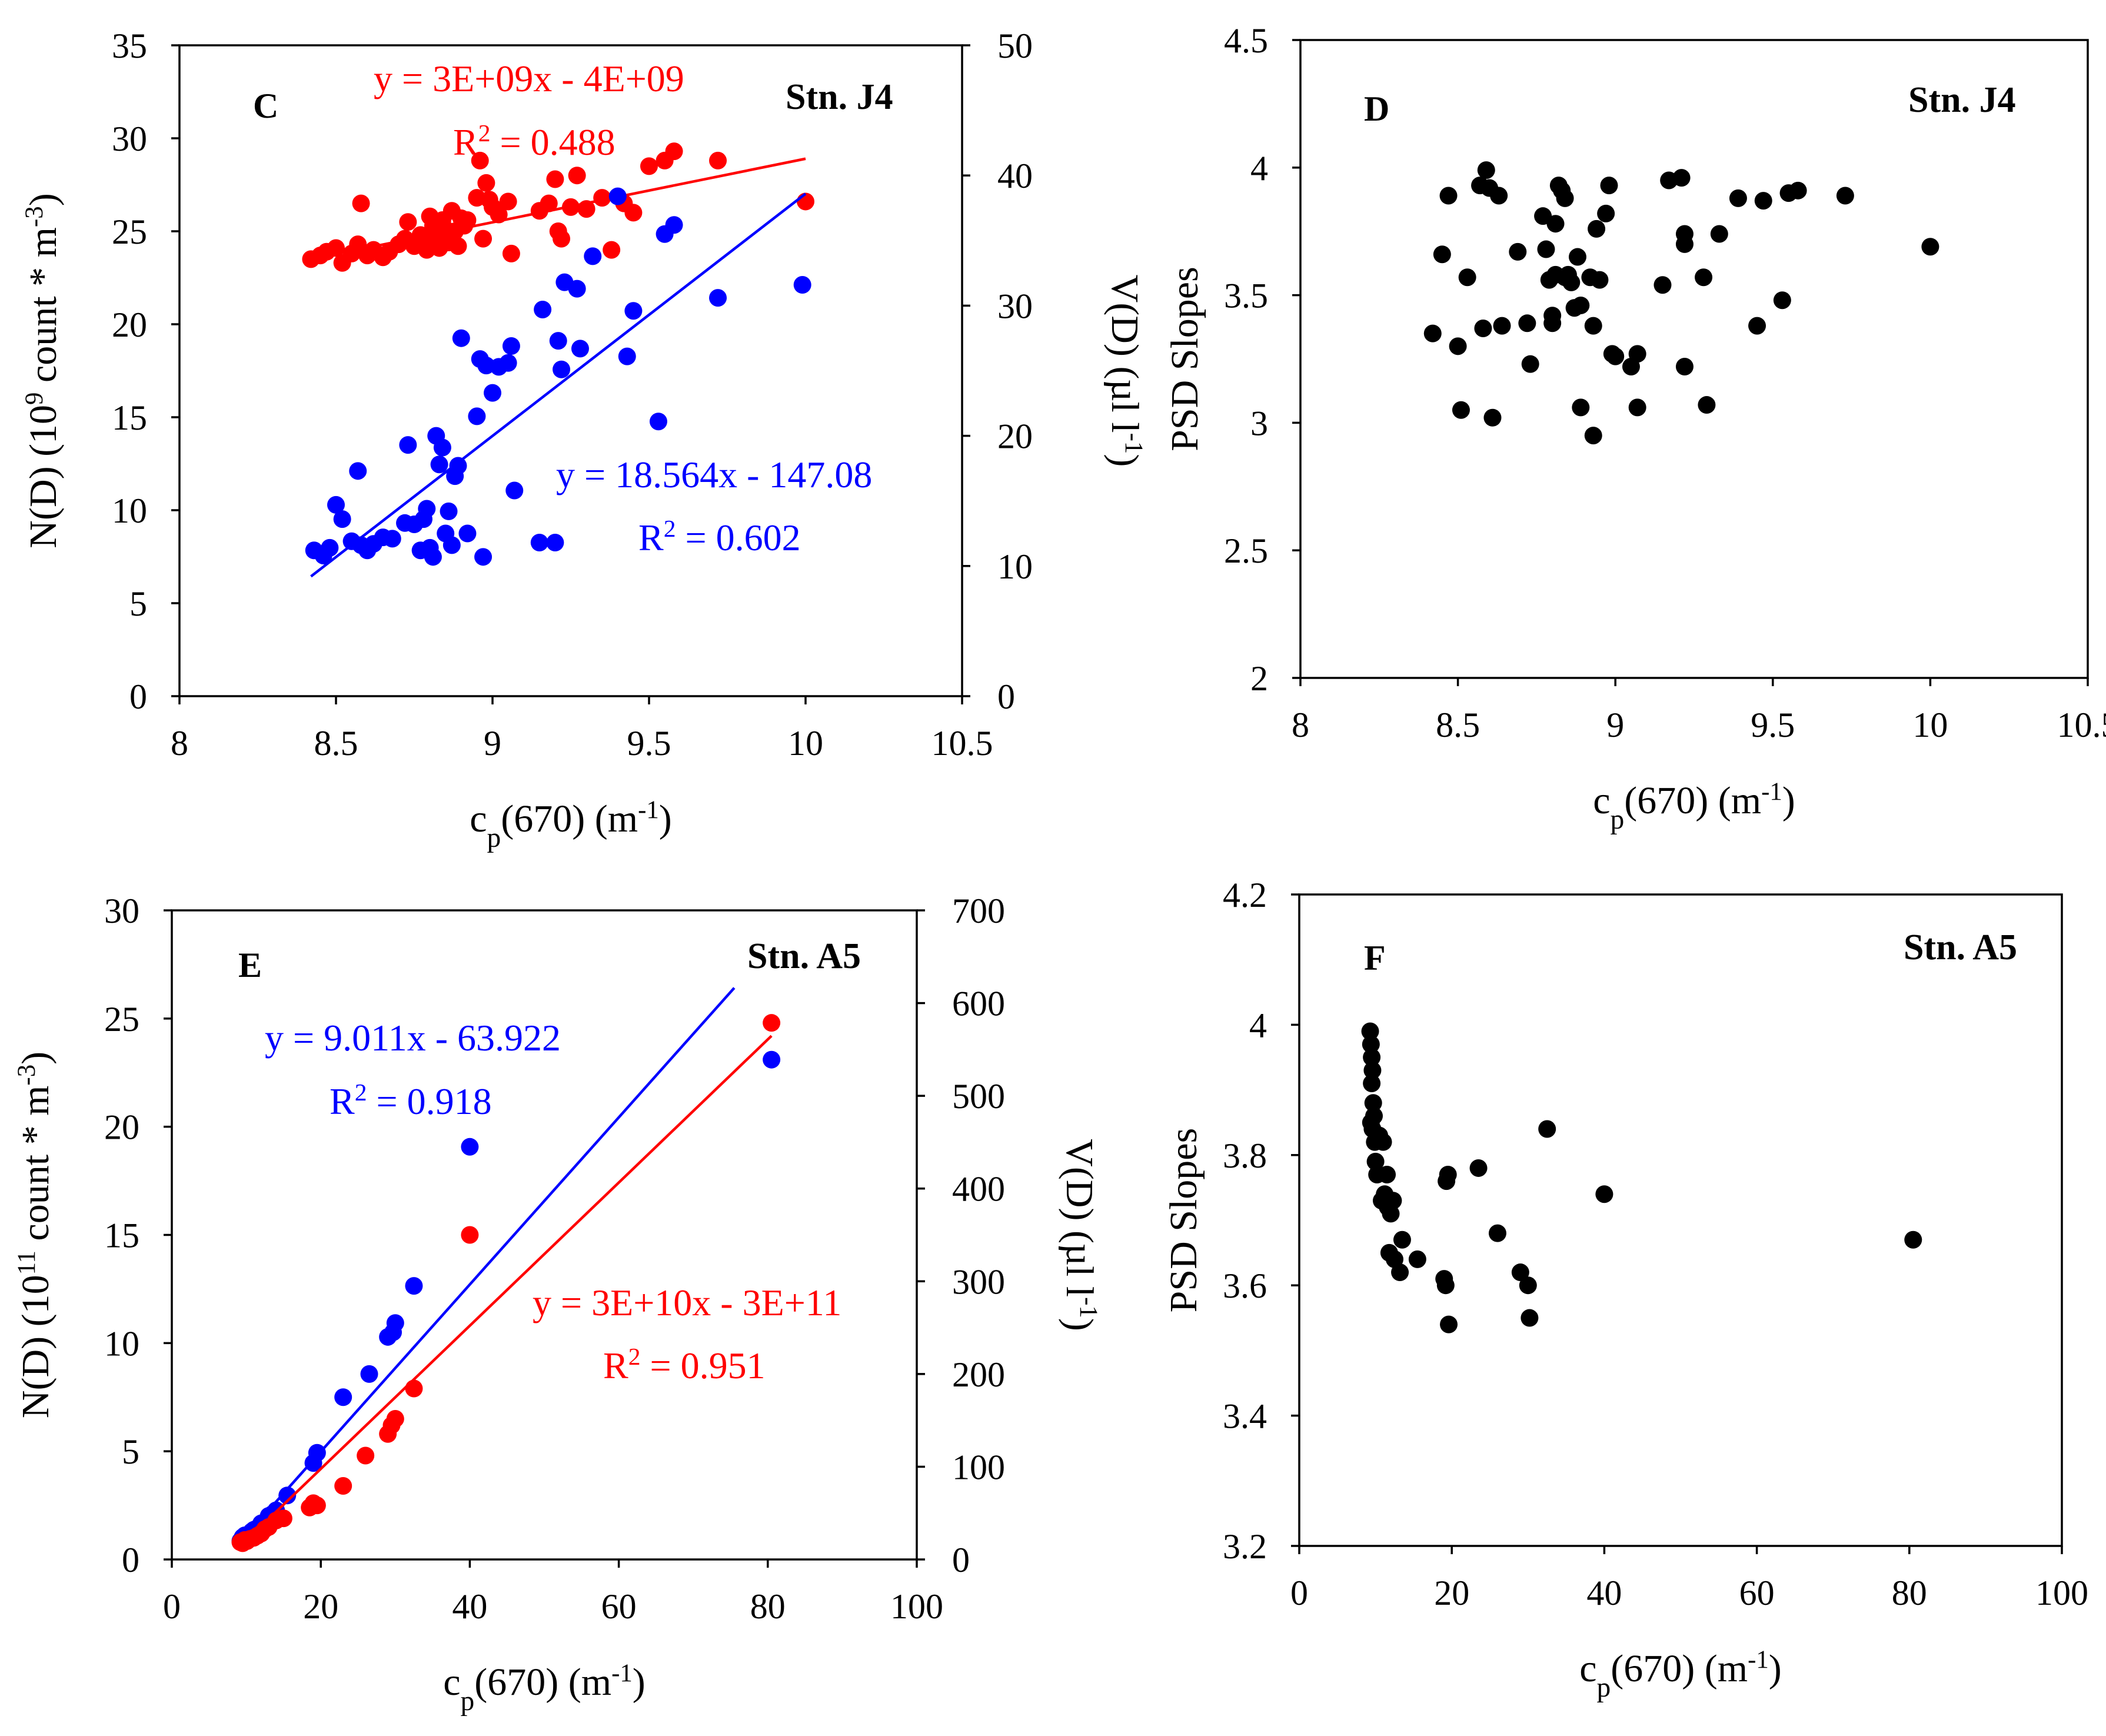  What do you see at coordinates (558, 385) in the screenshot?
I see `trend-line` at bounding box center [558, 385].